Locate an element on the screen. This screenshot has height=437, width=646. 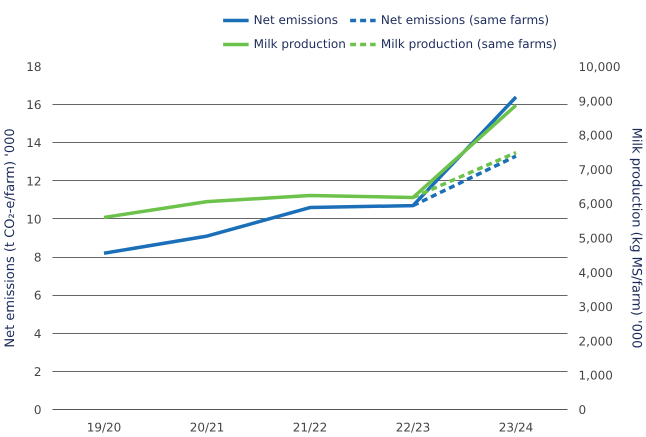
y2-tick-label: 5,000 is located at coordinates (595, 239).